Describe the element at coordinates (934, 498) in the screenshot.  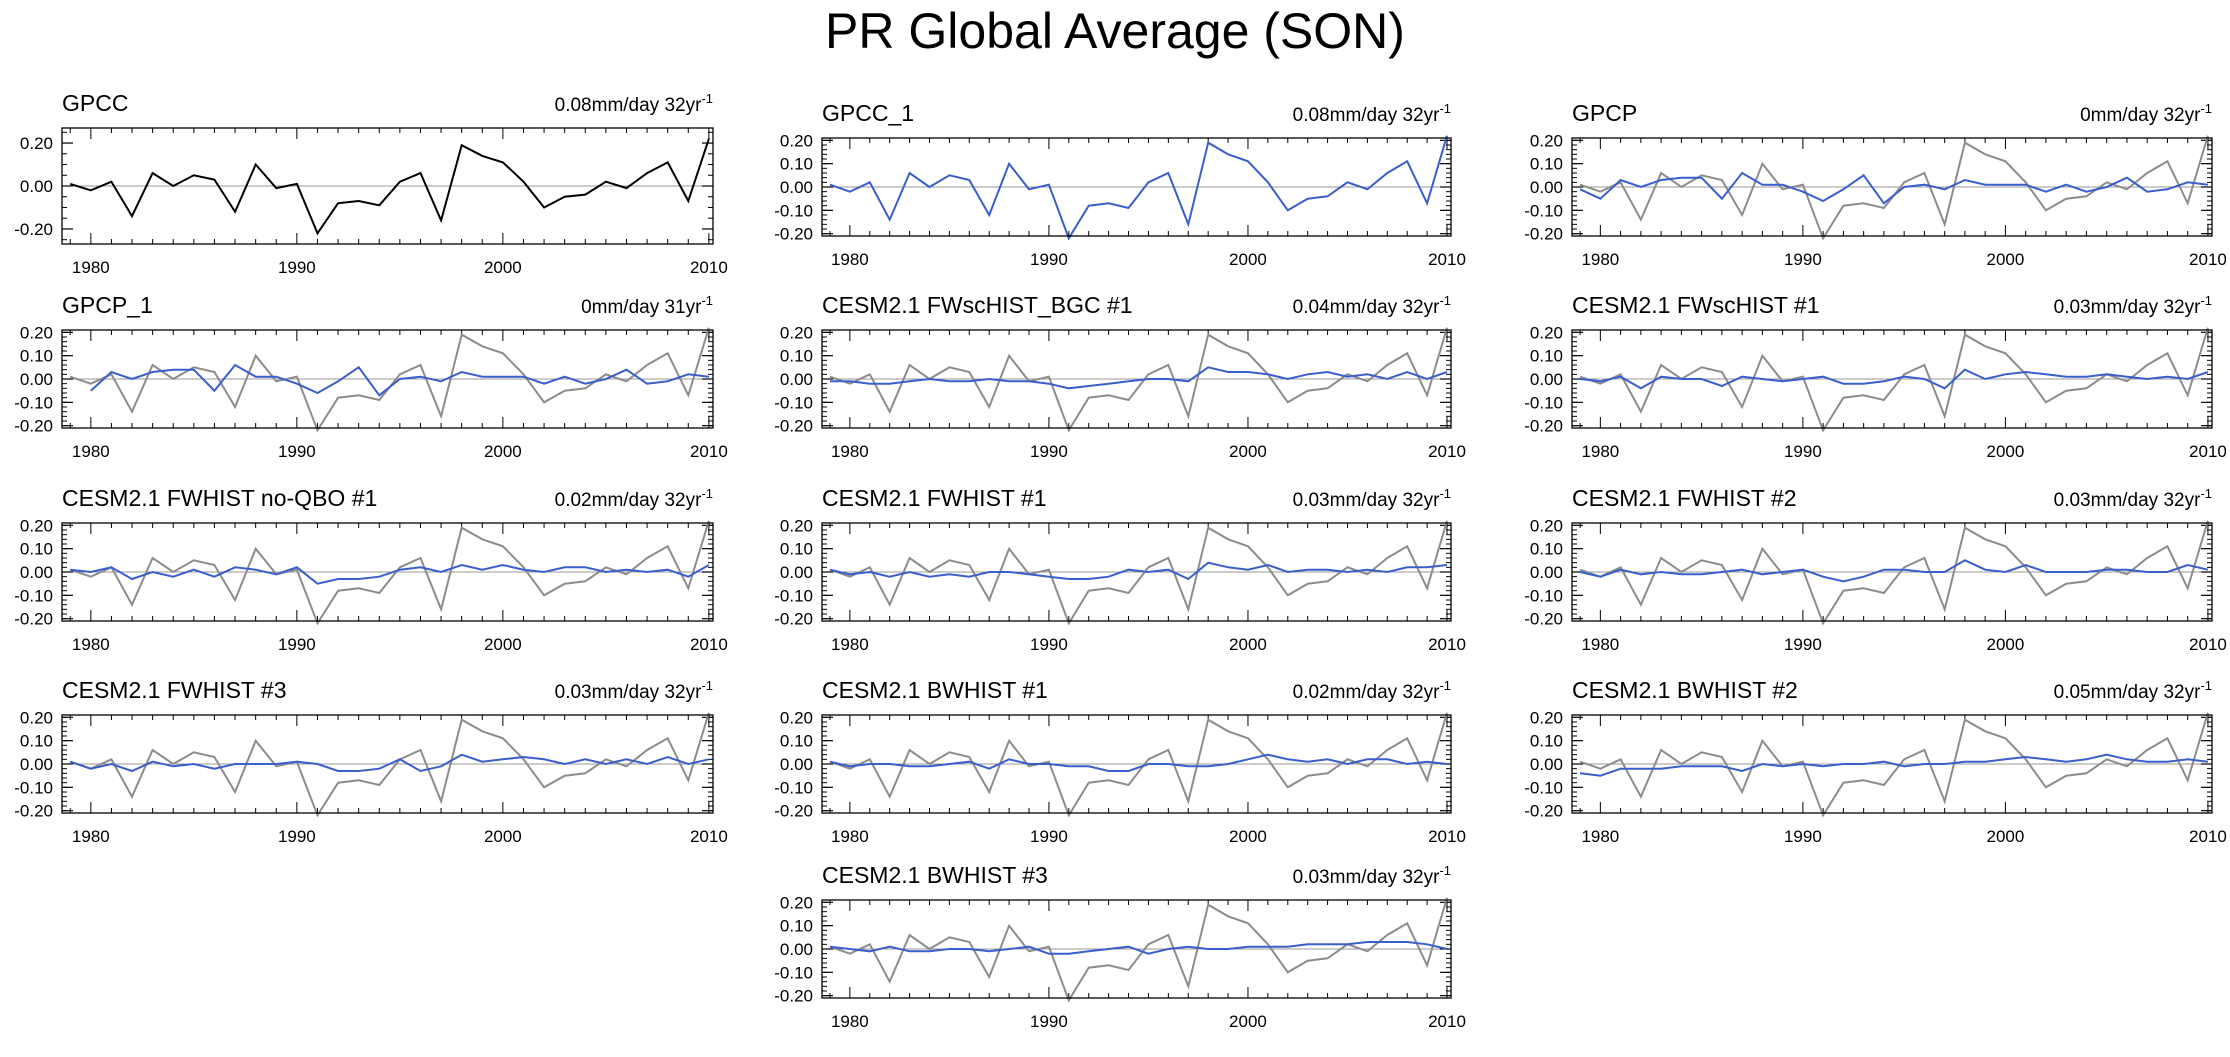
I see `panel-title: CESM2.1 FWHIST #1` at that location.